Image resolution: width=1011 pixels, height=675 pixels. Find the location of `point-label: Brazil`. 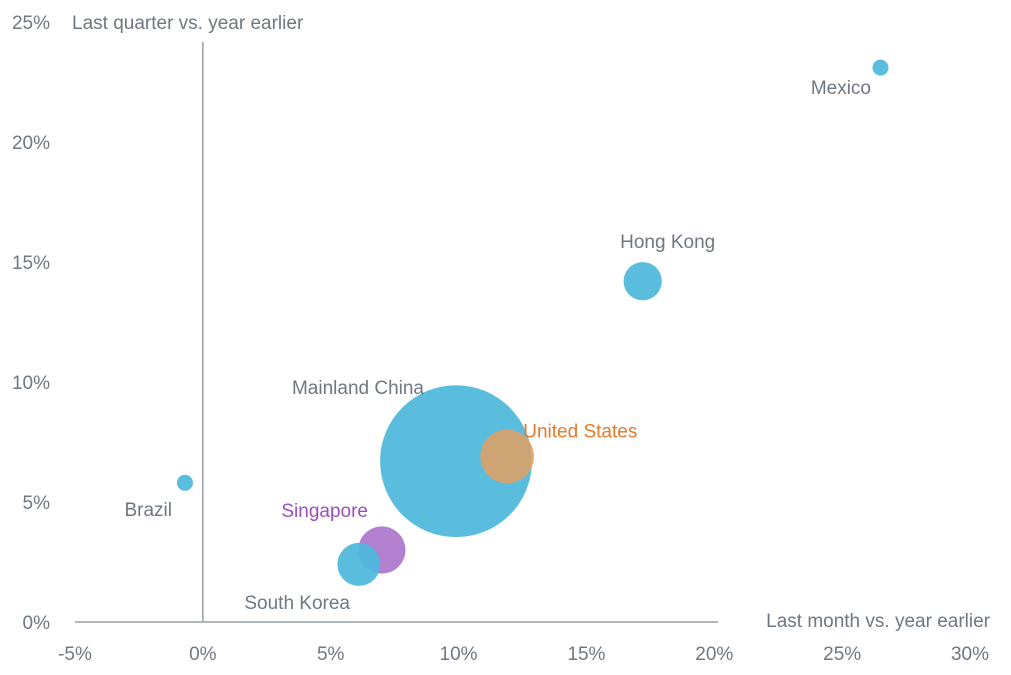

point-label: Brazil is located at coordinates (148, 510).